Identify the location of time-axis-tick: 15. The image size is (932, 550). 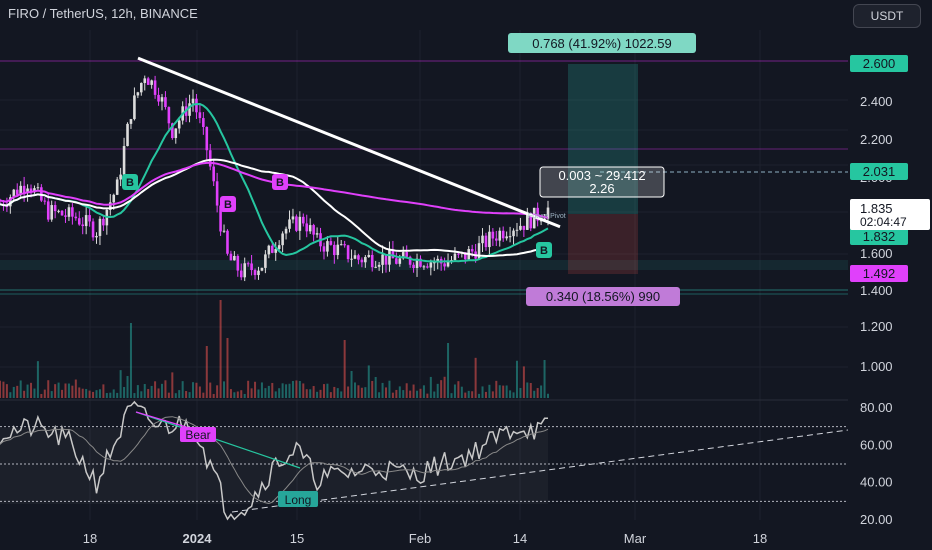
(297, 538).